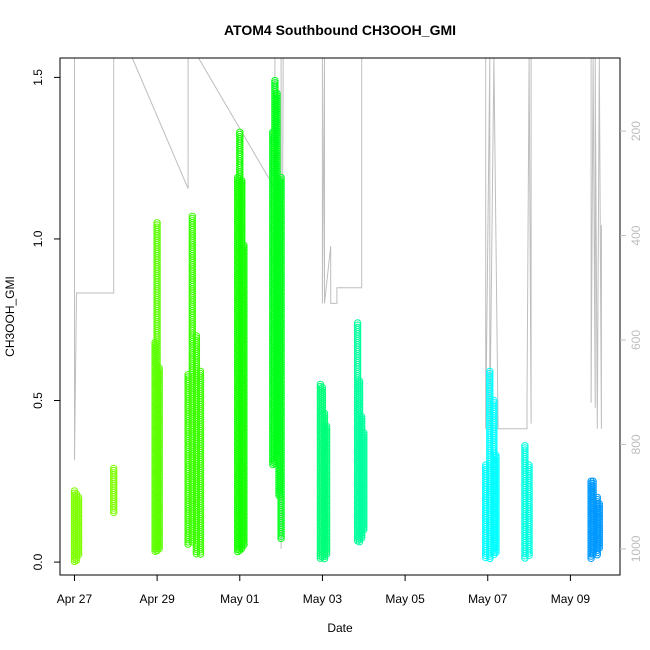  What do you see at coordinates (405, 599) in the screenshot?
I see `x-tick-label: May 05` at bounding box center [405, 599].